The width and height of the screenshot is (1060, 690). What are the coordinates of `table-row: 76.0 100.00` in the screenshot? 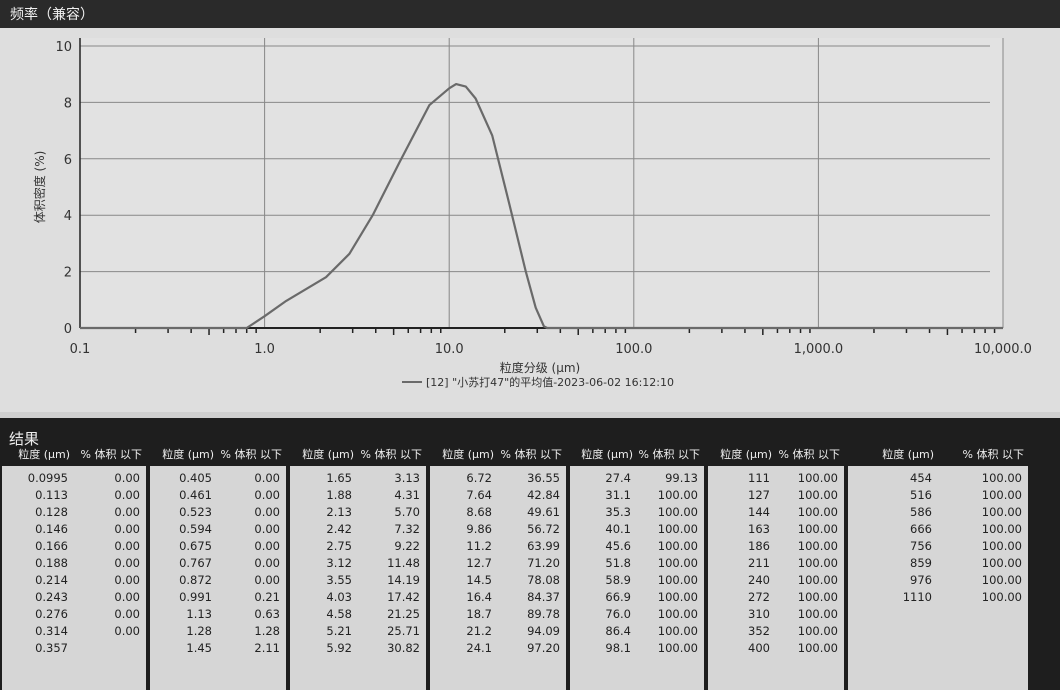 It's located at (637, 614).